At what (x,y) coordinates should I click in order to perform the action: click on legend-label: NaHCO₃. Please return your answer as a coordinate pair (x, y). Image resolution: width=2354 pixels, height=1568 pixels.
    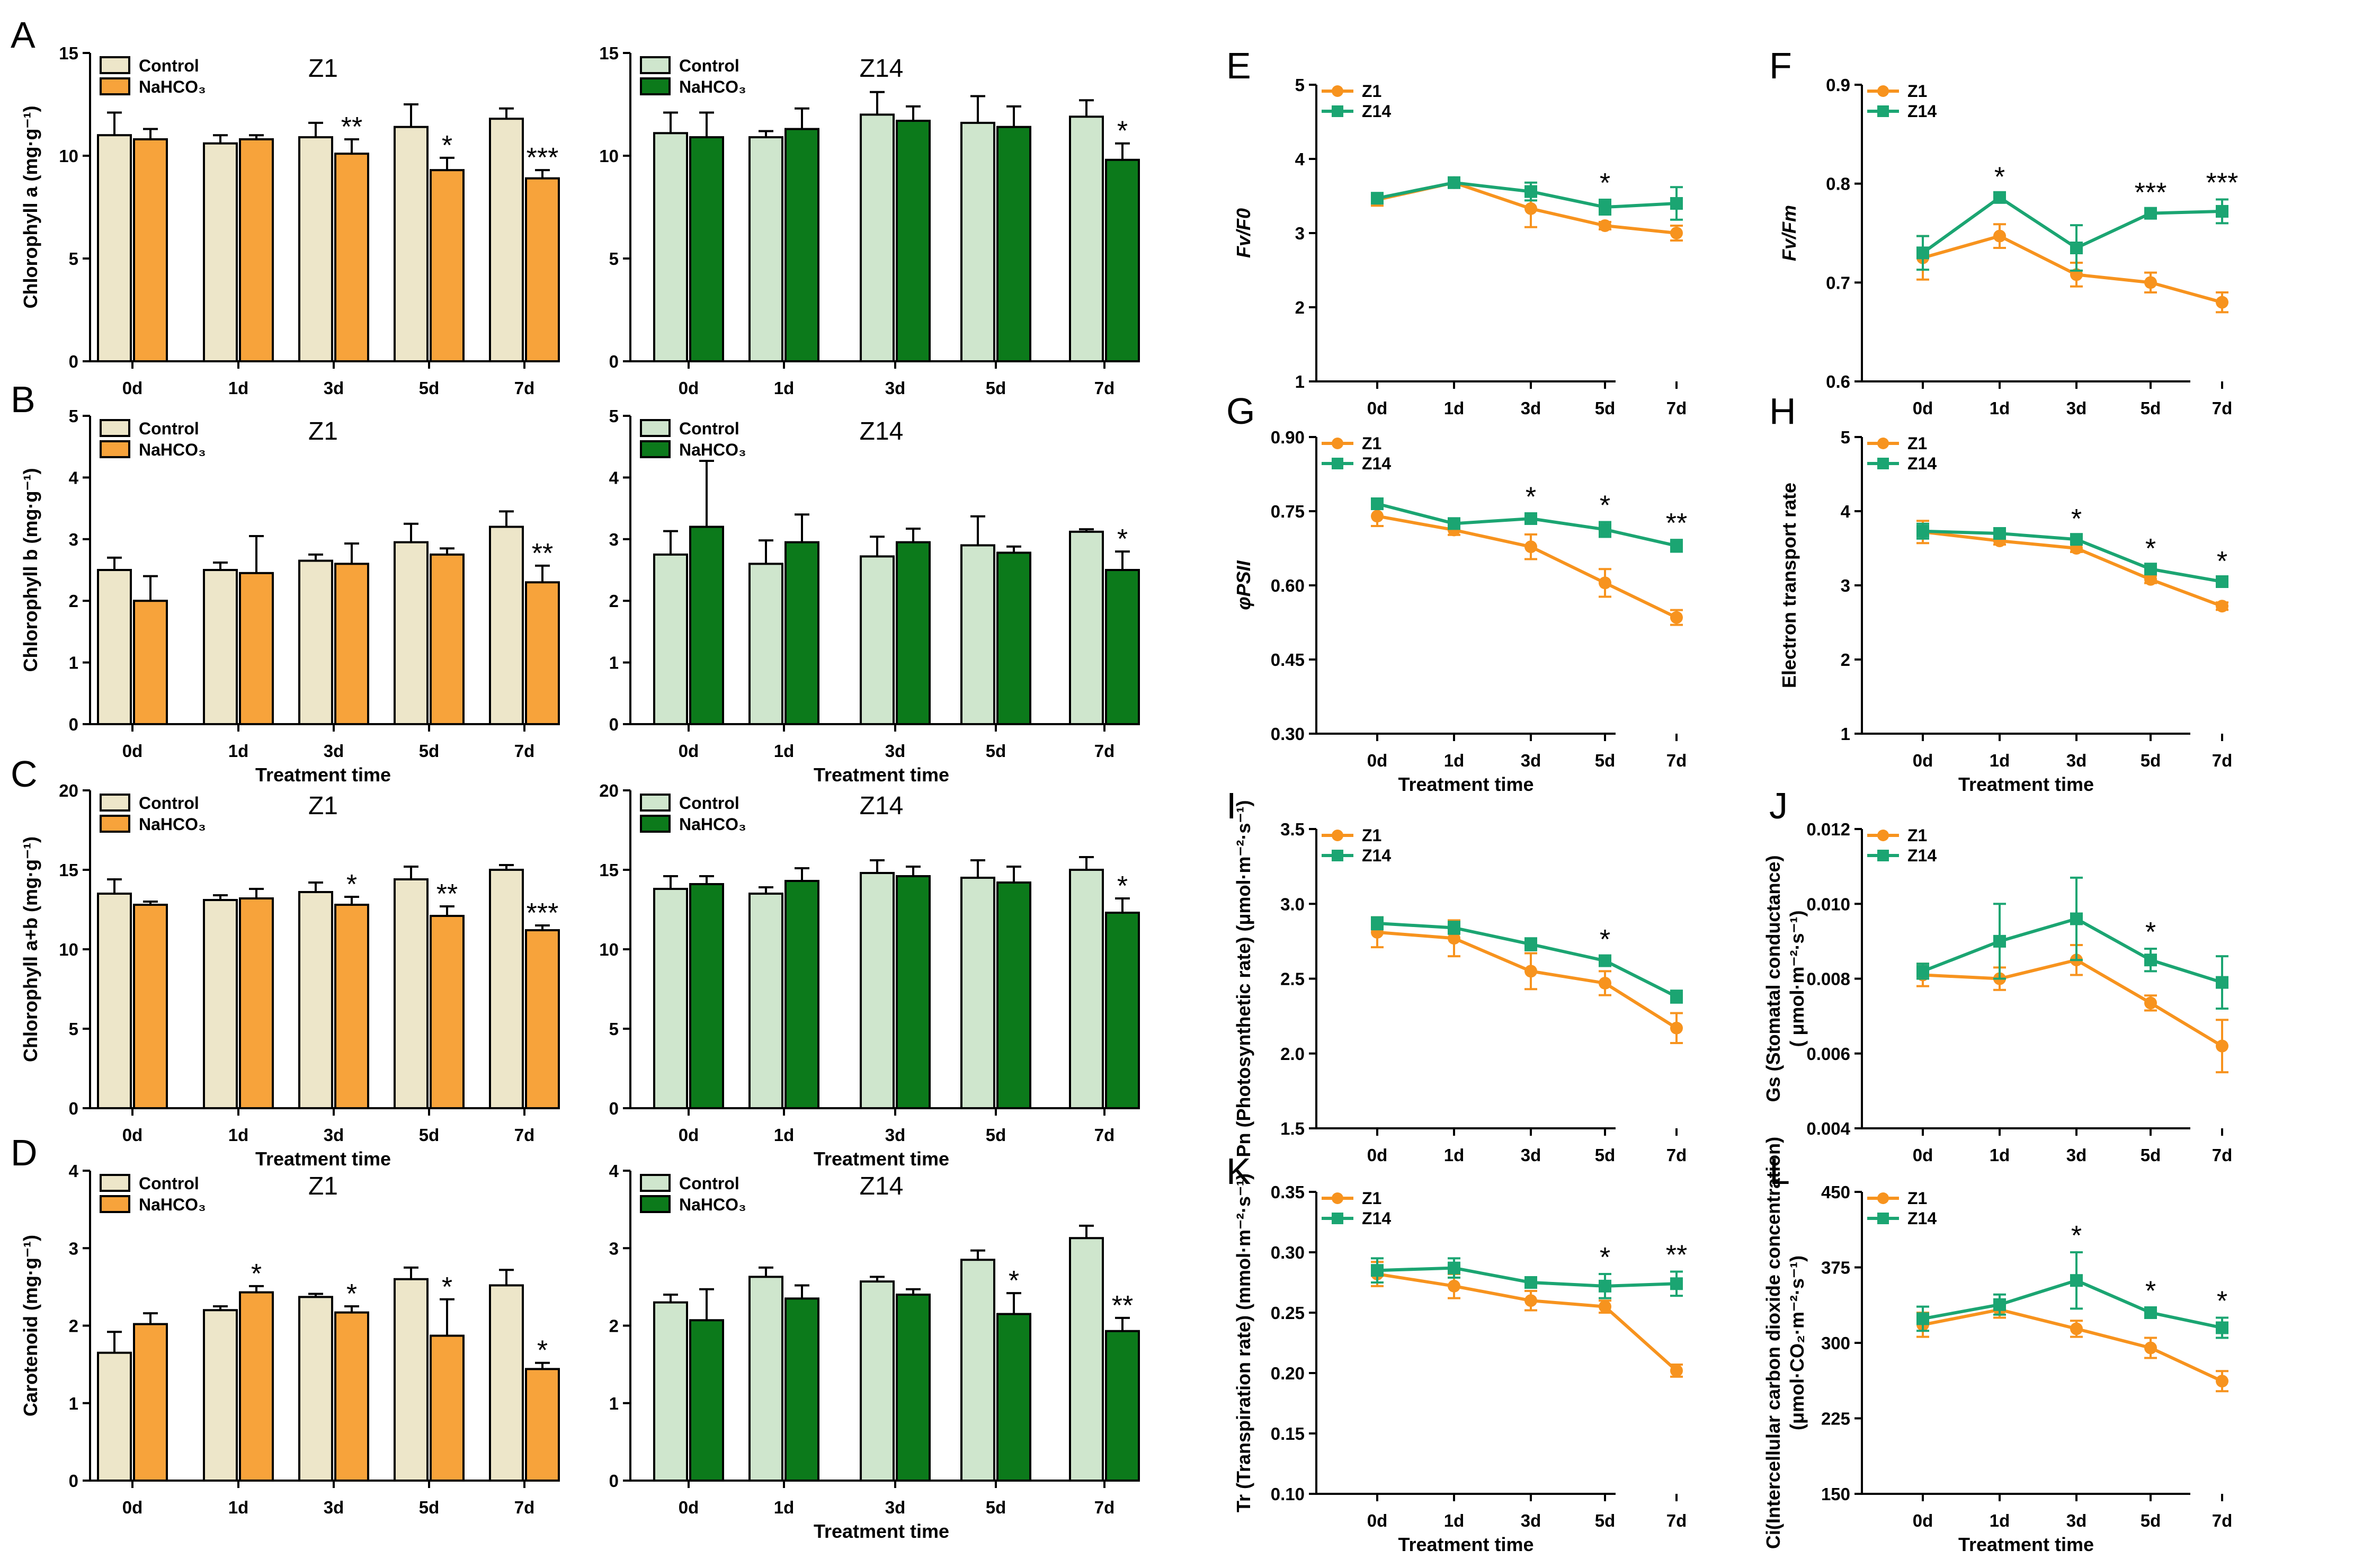
    Looking at the image, I should click on (712, 450).